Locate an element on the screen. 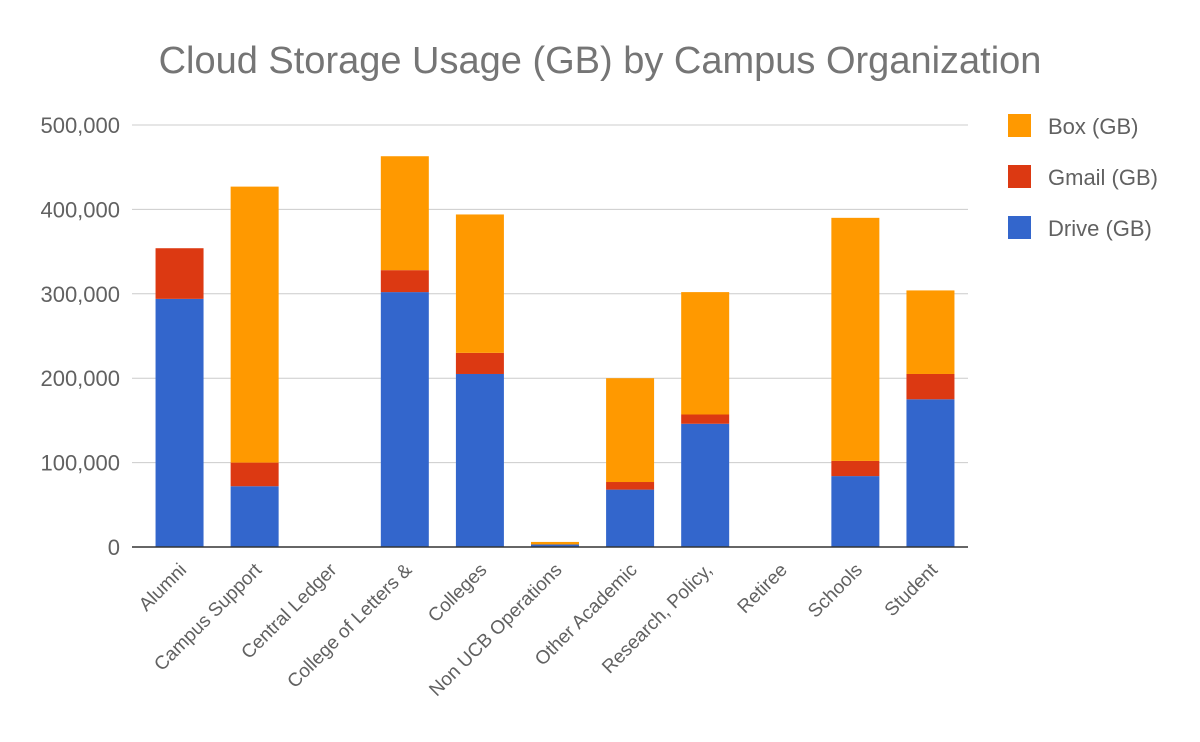 The image size is (1200, 742). legend-swatch-drive is located at coordinates (1019, 227).